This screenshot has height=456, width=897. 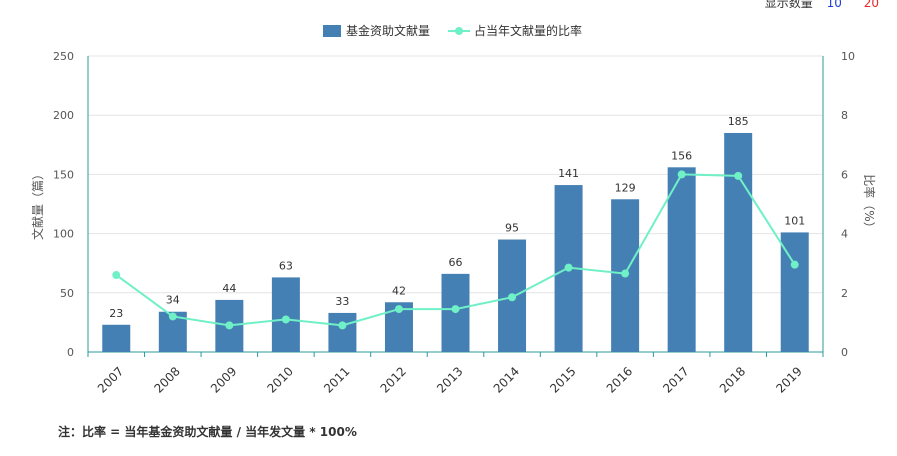 I want to click on x-tick-label: 2007, so click(x=110, y=379).